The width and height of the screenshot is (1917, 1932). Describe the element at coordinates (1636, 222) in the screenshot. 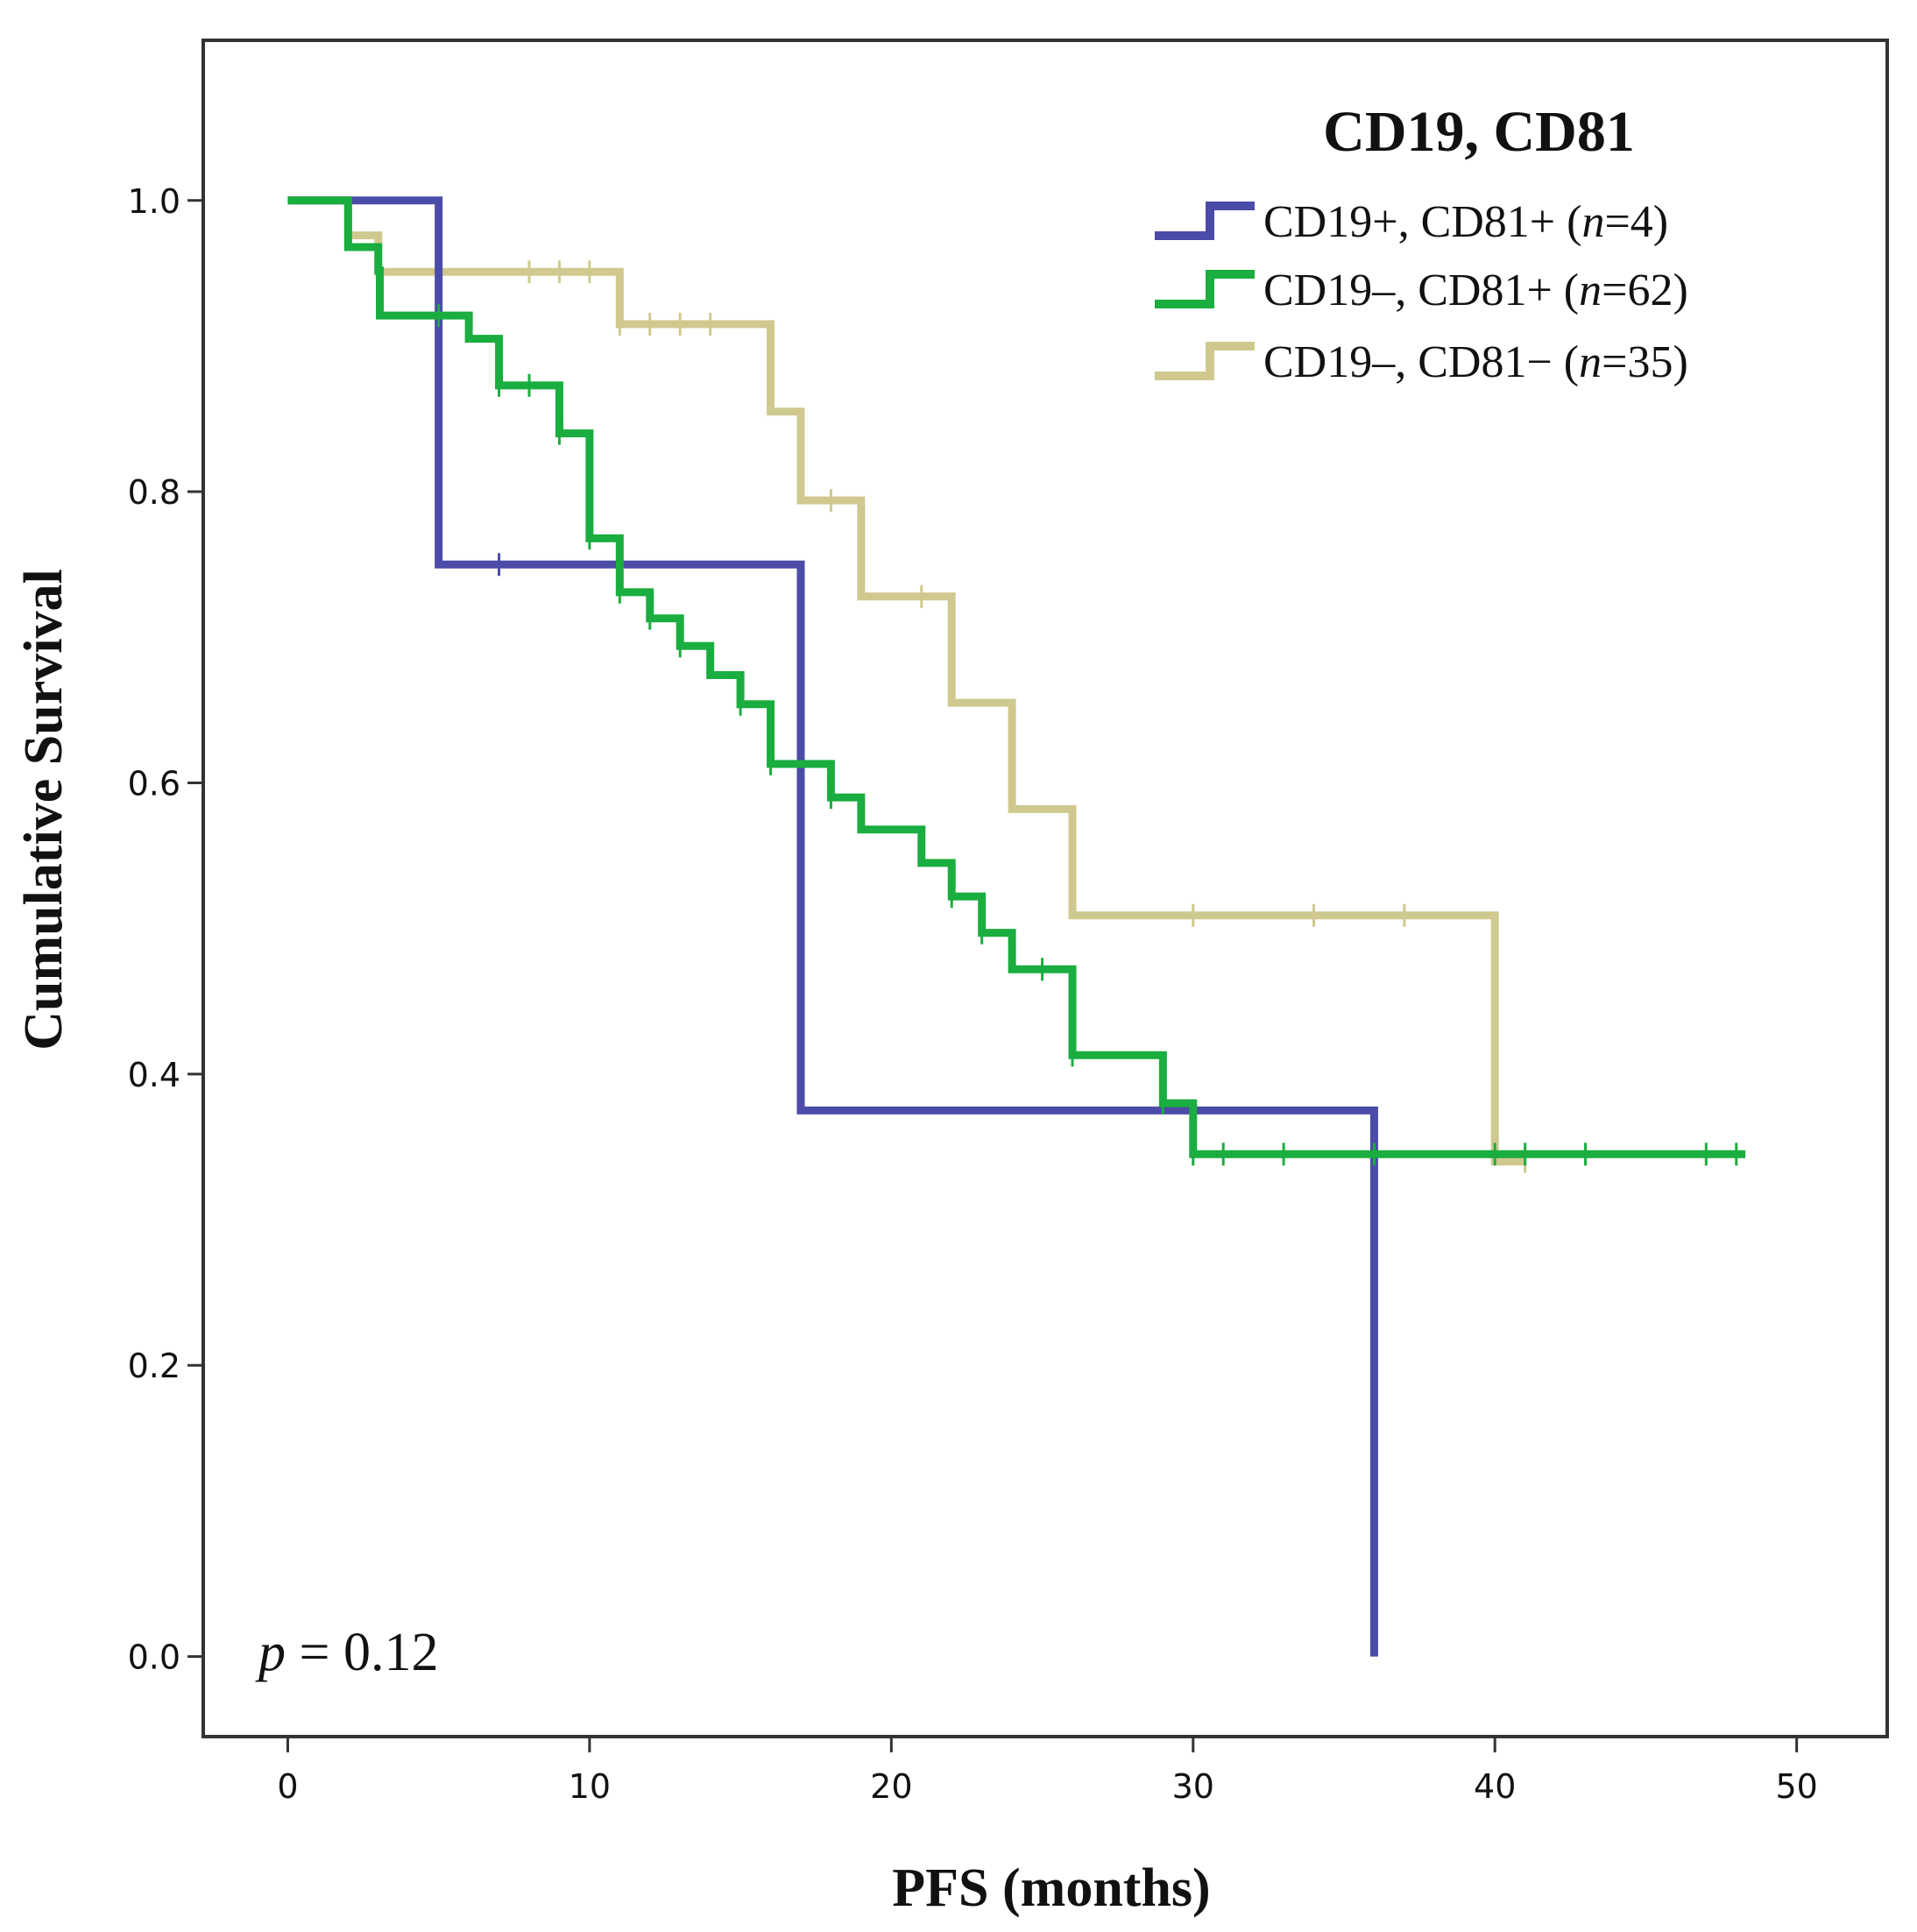

I see `legend-label-post: =4)` at that location.